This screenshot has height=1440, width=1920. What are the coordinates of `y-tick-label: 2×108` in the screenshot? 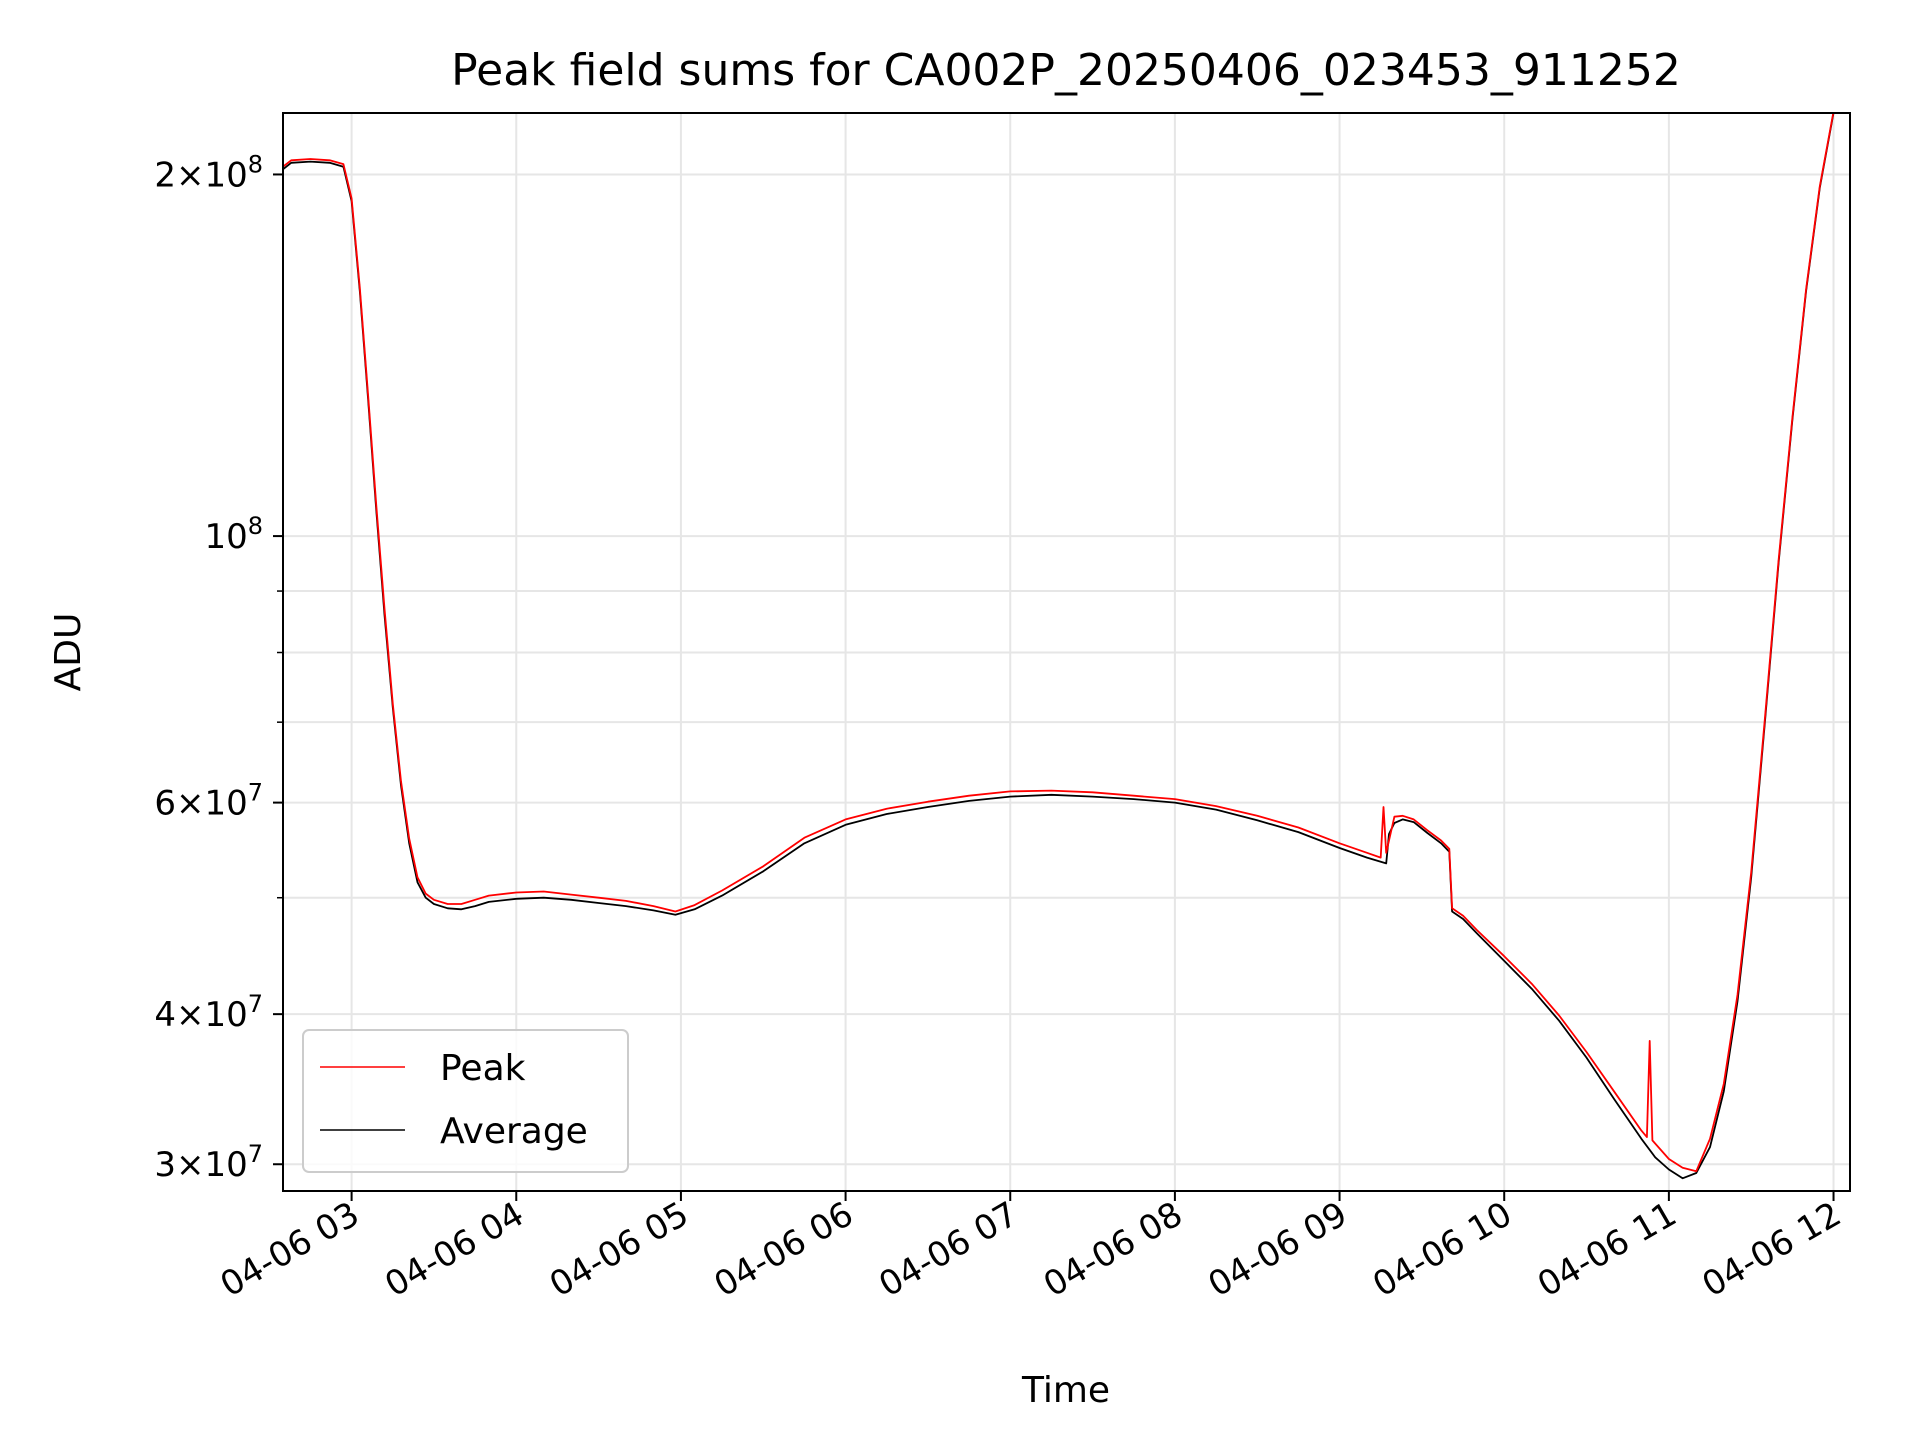 It's located at (208, 172).